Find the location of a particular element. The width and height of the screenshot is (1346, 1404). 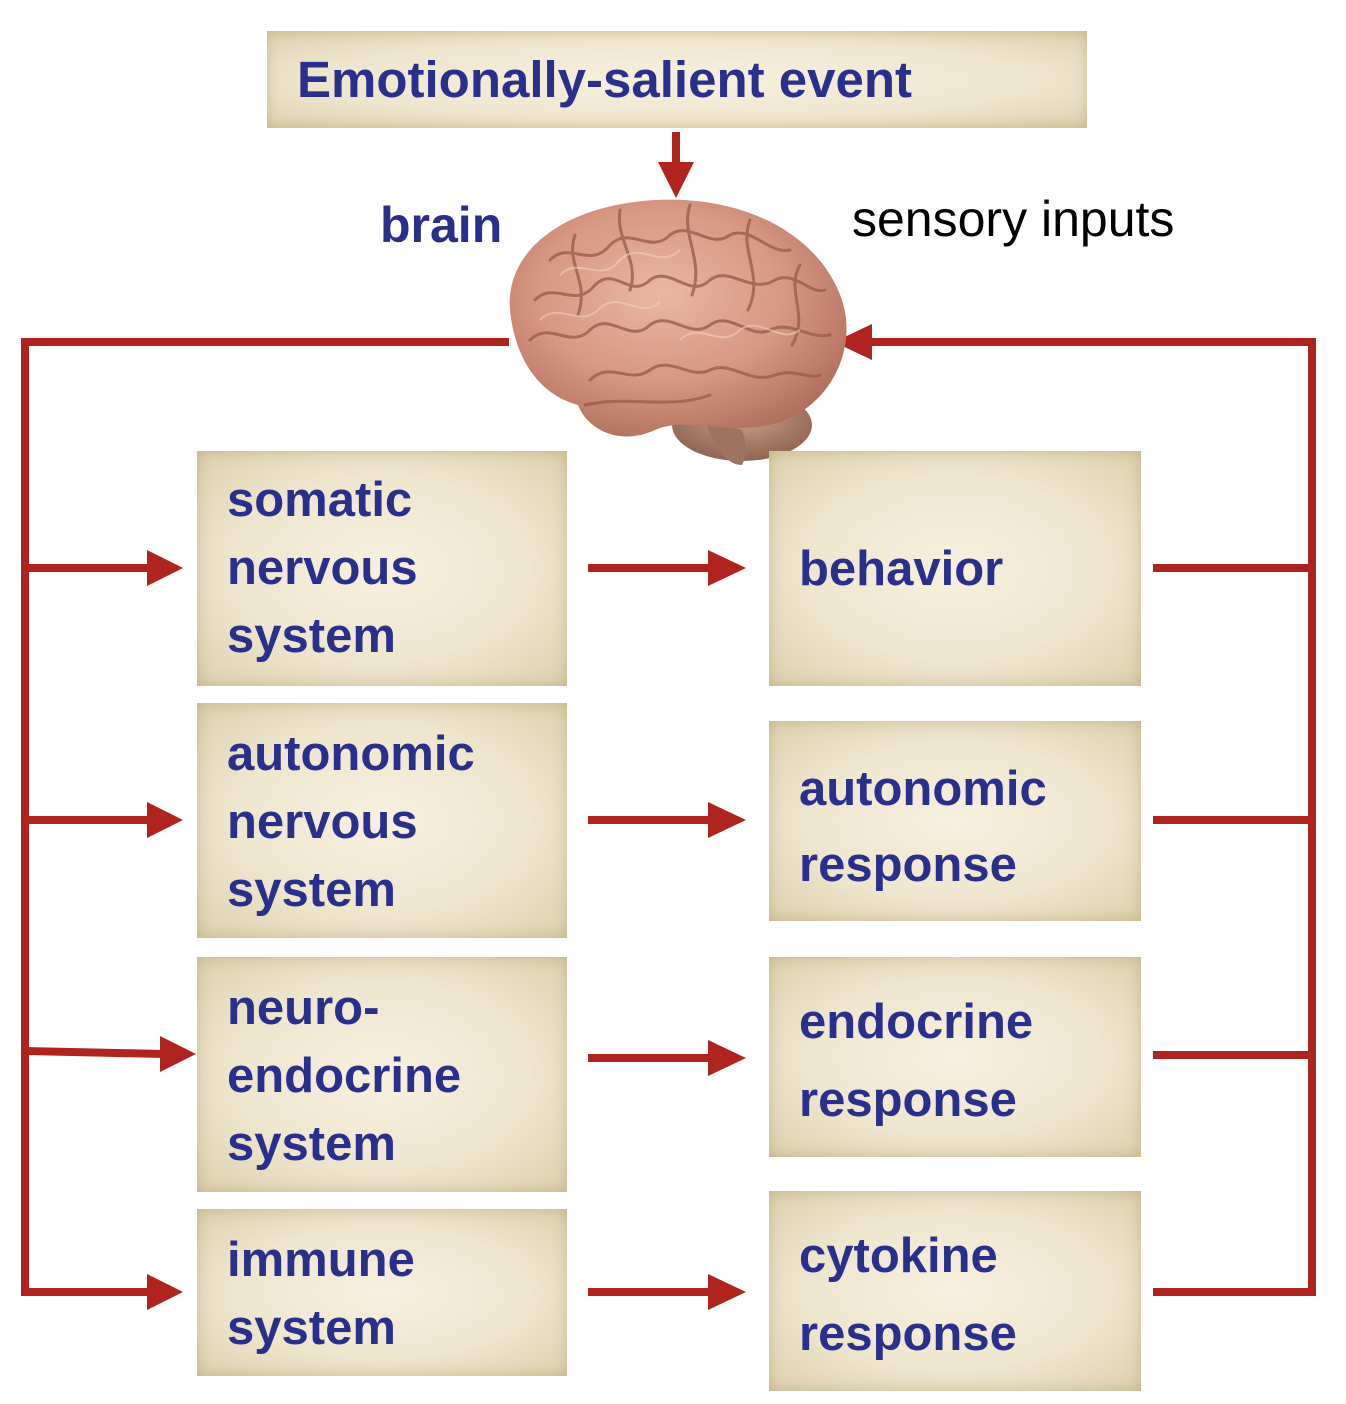

branch-to-neuroendocrine is located at coordinates (95, 1052).